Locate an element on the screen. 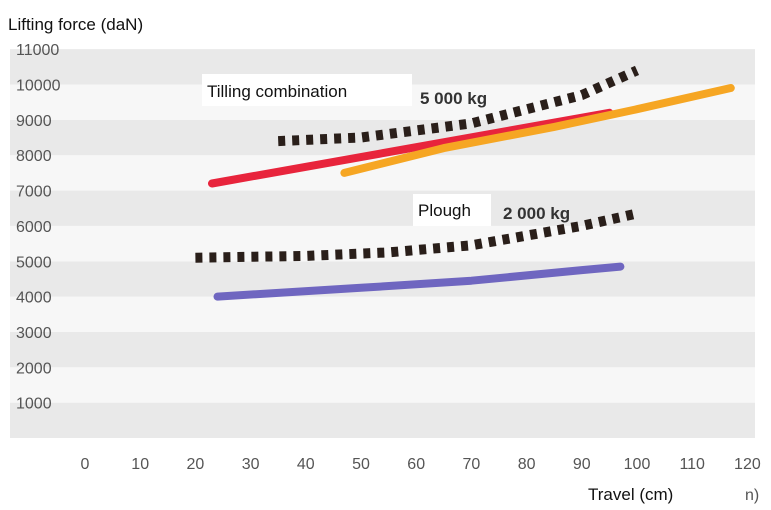 Image resolution: width=771 pixels, height=510 pixels. y-tick-label: 3000 is located at coordinates (34, 333).